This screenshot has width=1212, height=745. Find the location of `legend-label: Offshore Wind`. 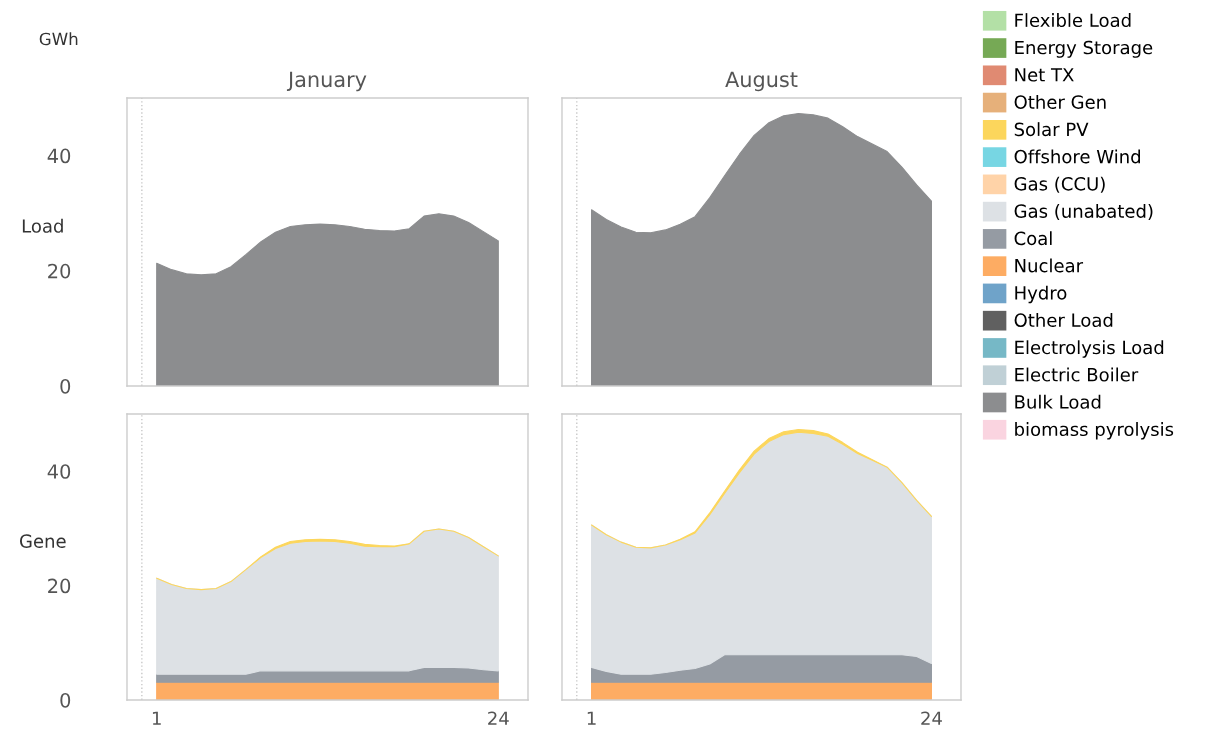

legend-label: Offshore Wind is located at coordinates (1077, 156).